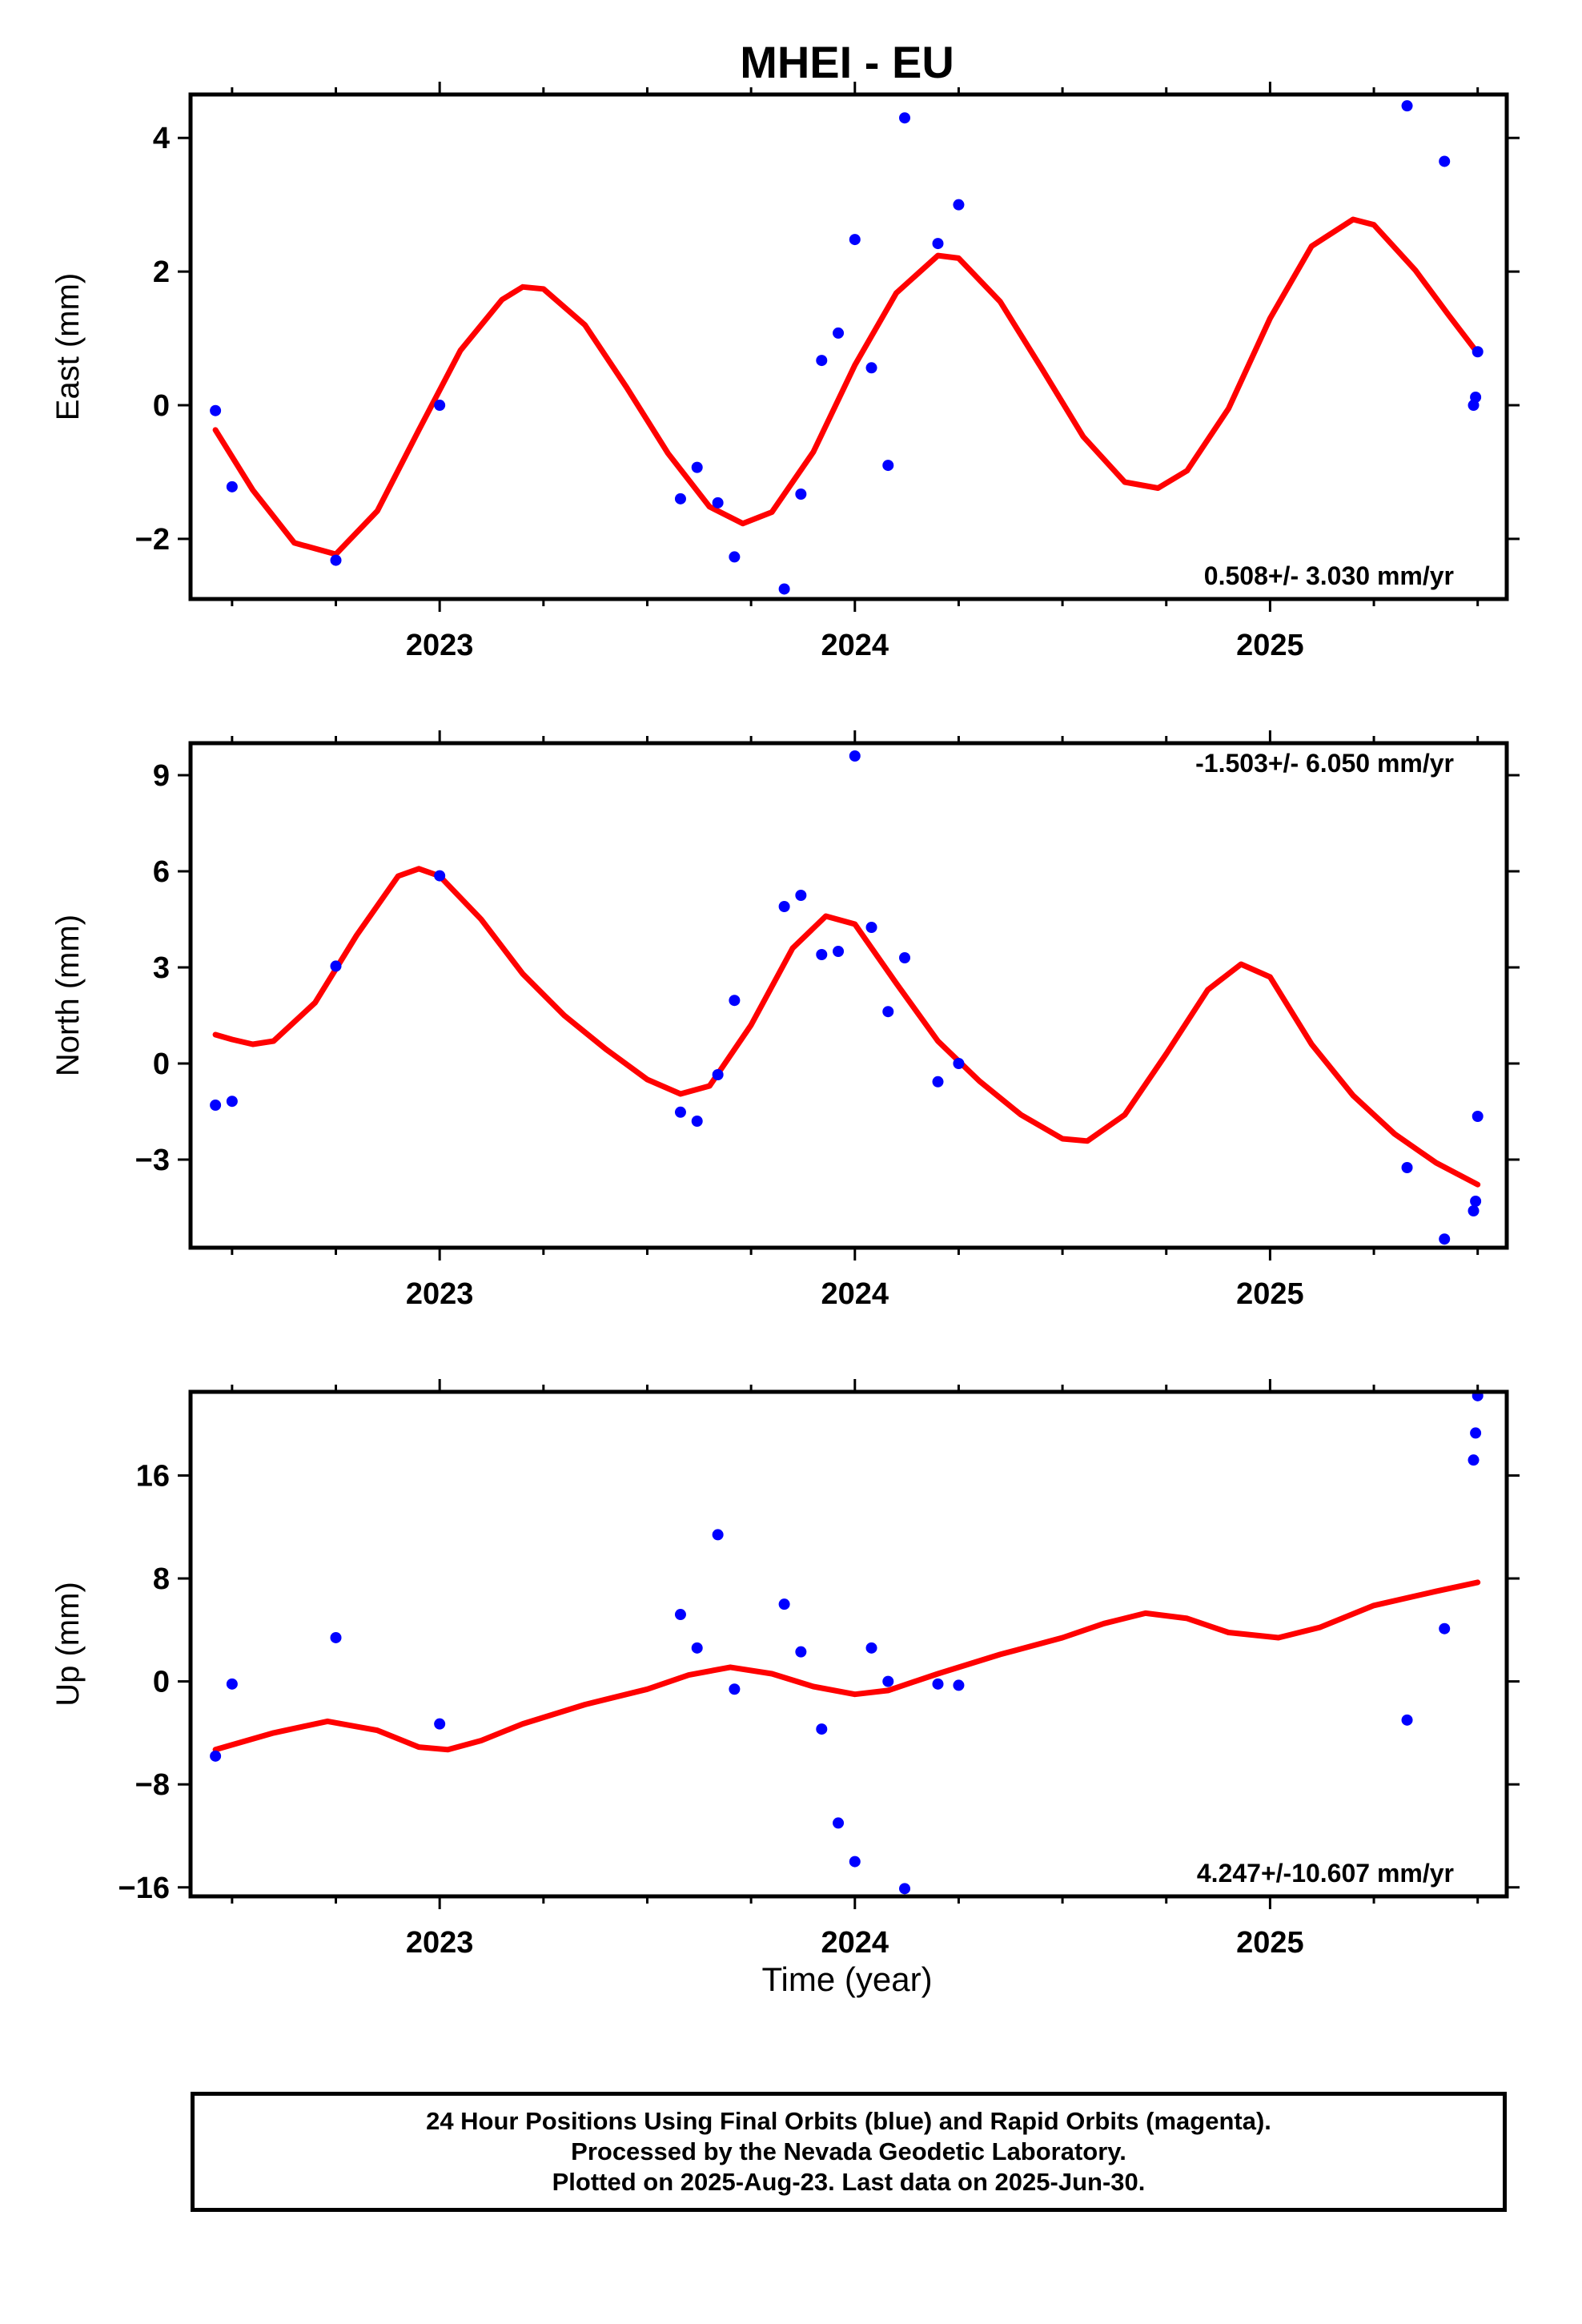 The width and height of the screenshot is (1582, 2324). What do you see at coordinates (440, 1943) in the screenshot?
I see `up-x-tick-label: 2023` at bounding box center [440, 1943].